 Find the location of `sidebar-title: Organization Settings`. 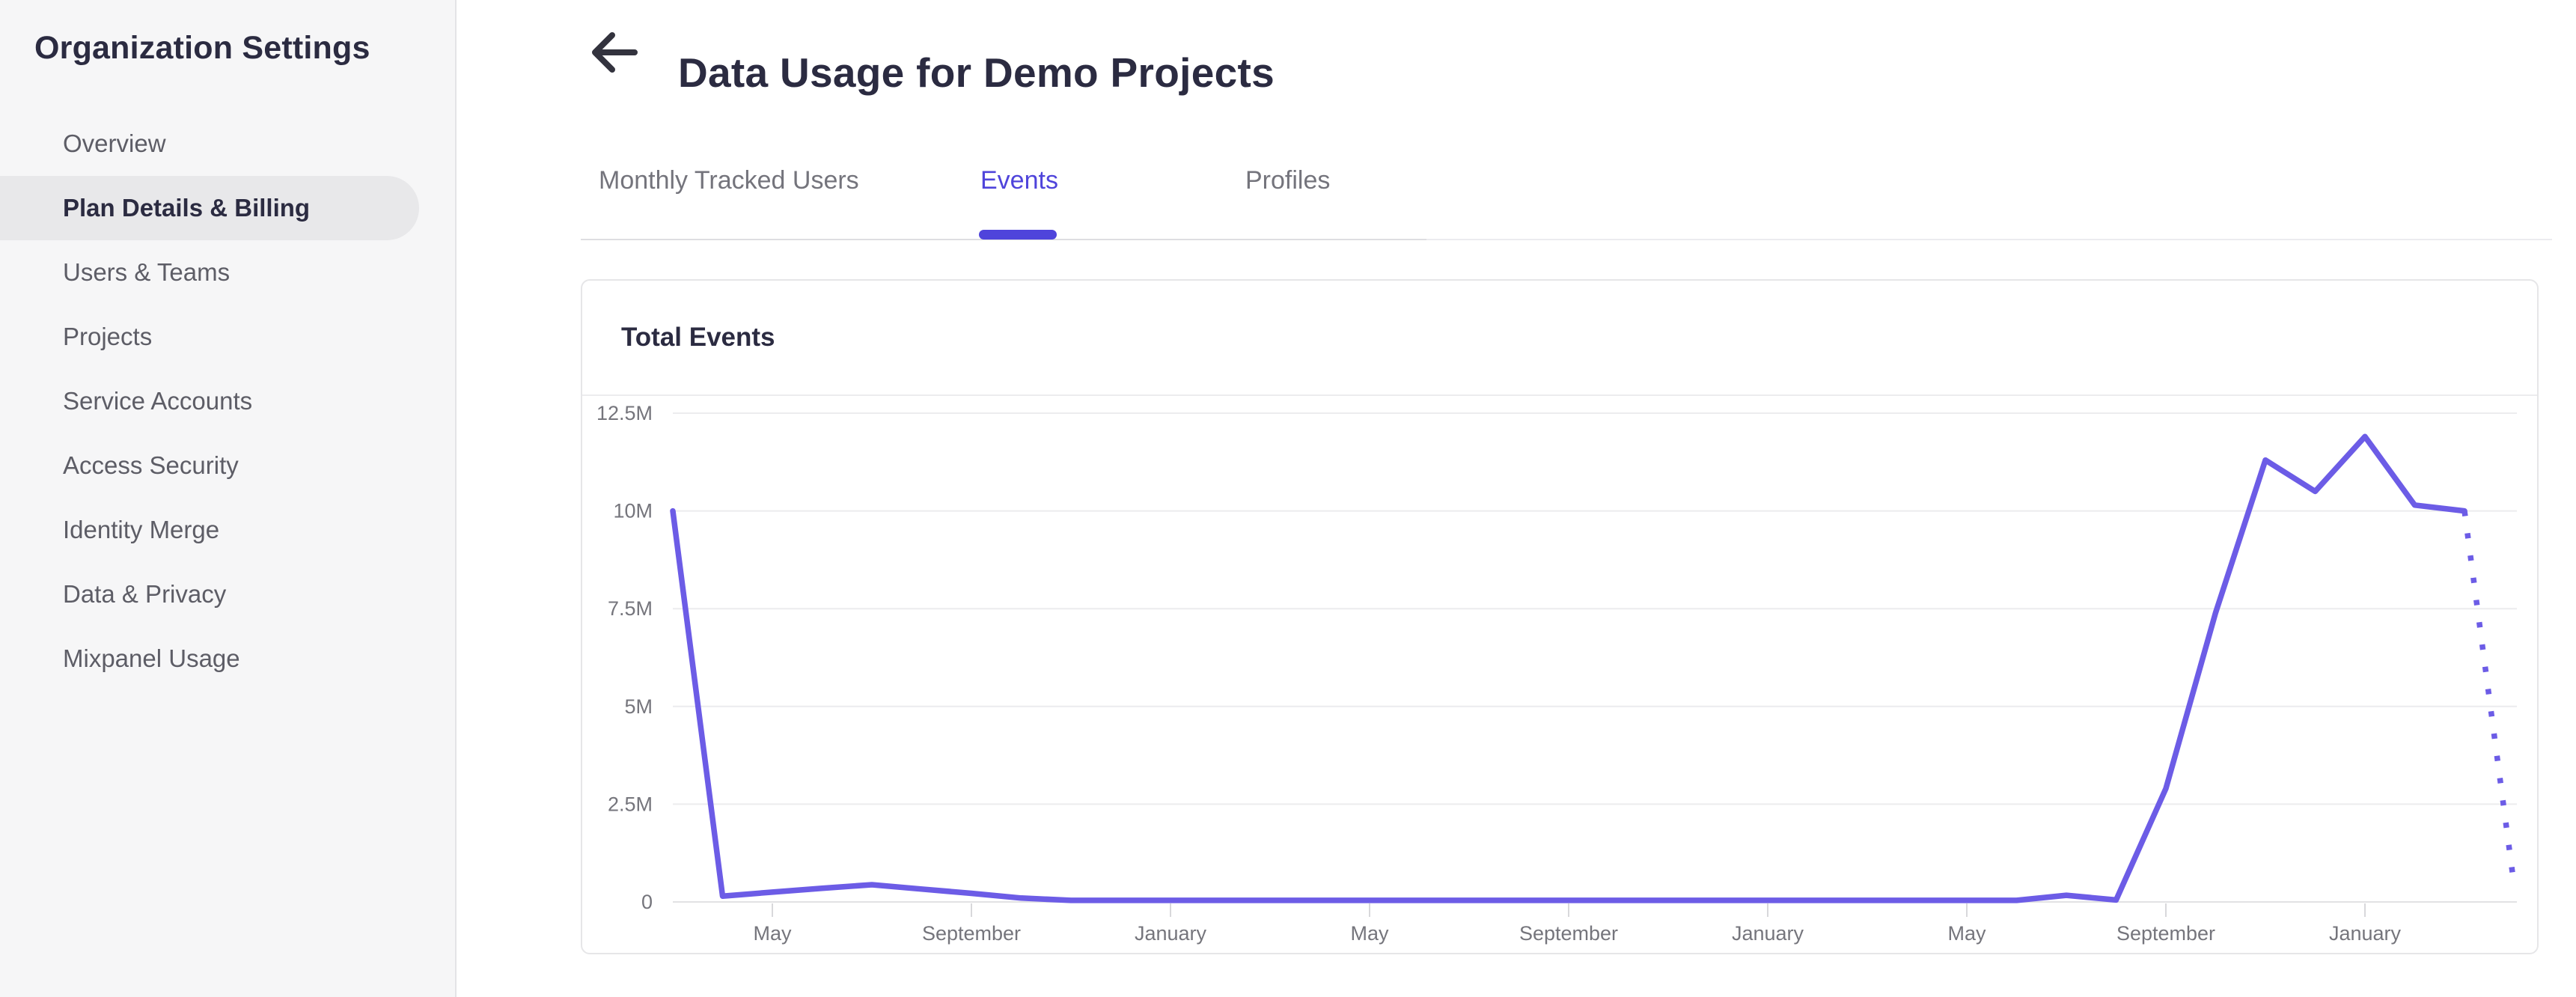

sidebar-title: Organization Settings is located at coordinates (202, 48).